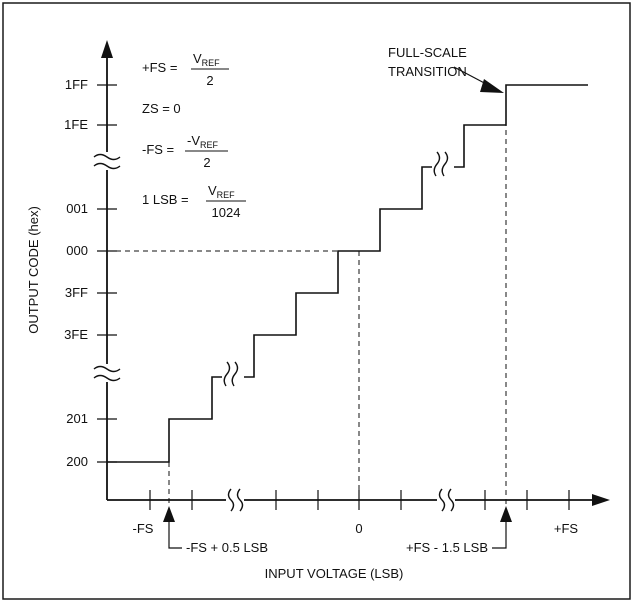 This screenshot has width=634, height=603. What do you see at coordinates (158, 149) in the screenshot?
I see `eq-lhs: -FS =` at bounding box center [158, 149].